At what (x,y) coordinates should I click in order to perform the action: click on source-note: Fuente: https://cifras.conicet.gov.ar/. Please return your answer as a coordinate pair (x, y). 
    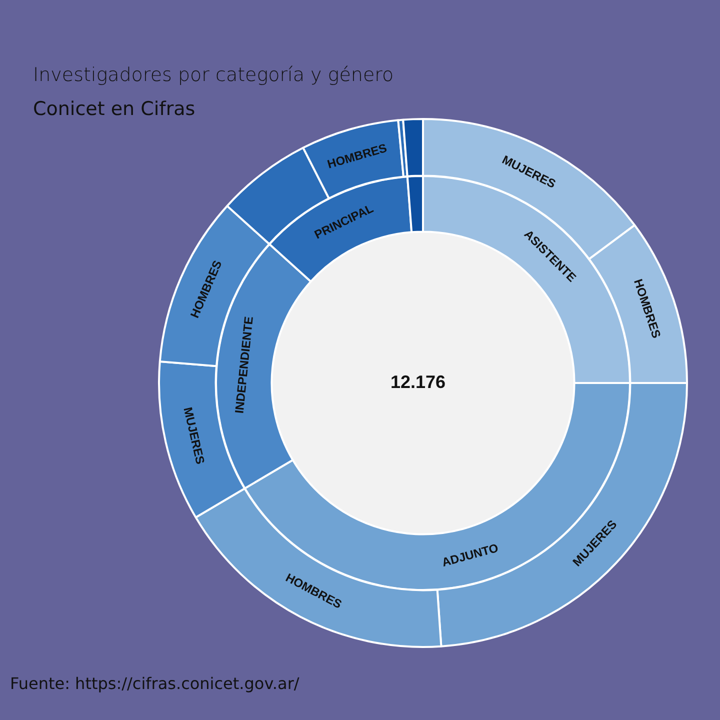
    Looking at the image, I should click on (155, 683).